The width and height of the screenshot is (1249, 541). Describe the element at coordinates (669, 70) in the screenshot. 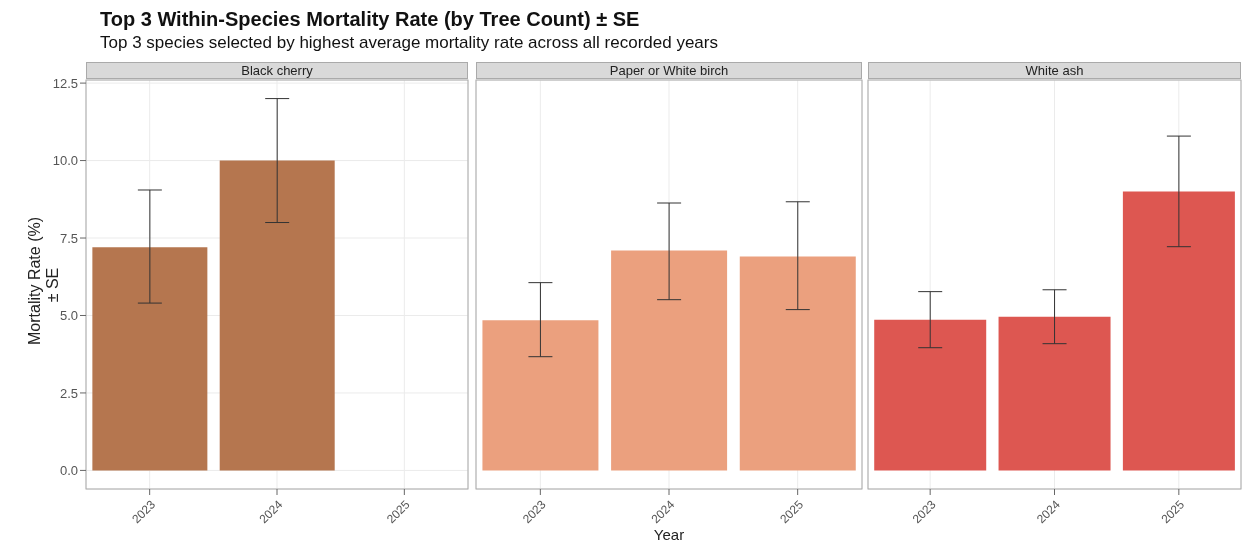

I see `chart-title: Paper or White birch` at that location.